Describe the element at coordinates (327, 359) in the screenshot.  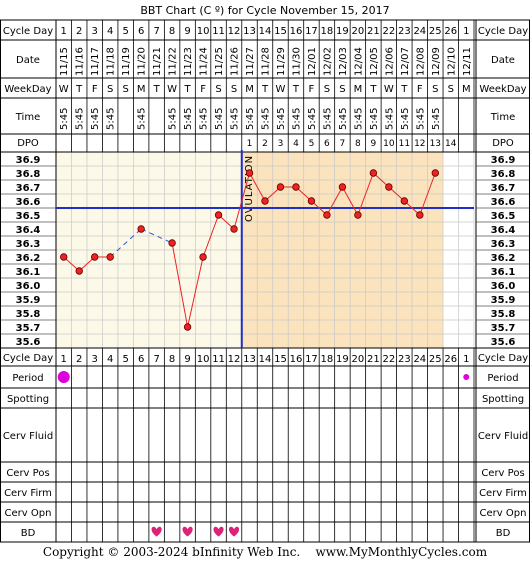
I see `cycle-day-cell-bottom: 18` at that location.